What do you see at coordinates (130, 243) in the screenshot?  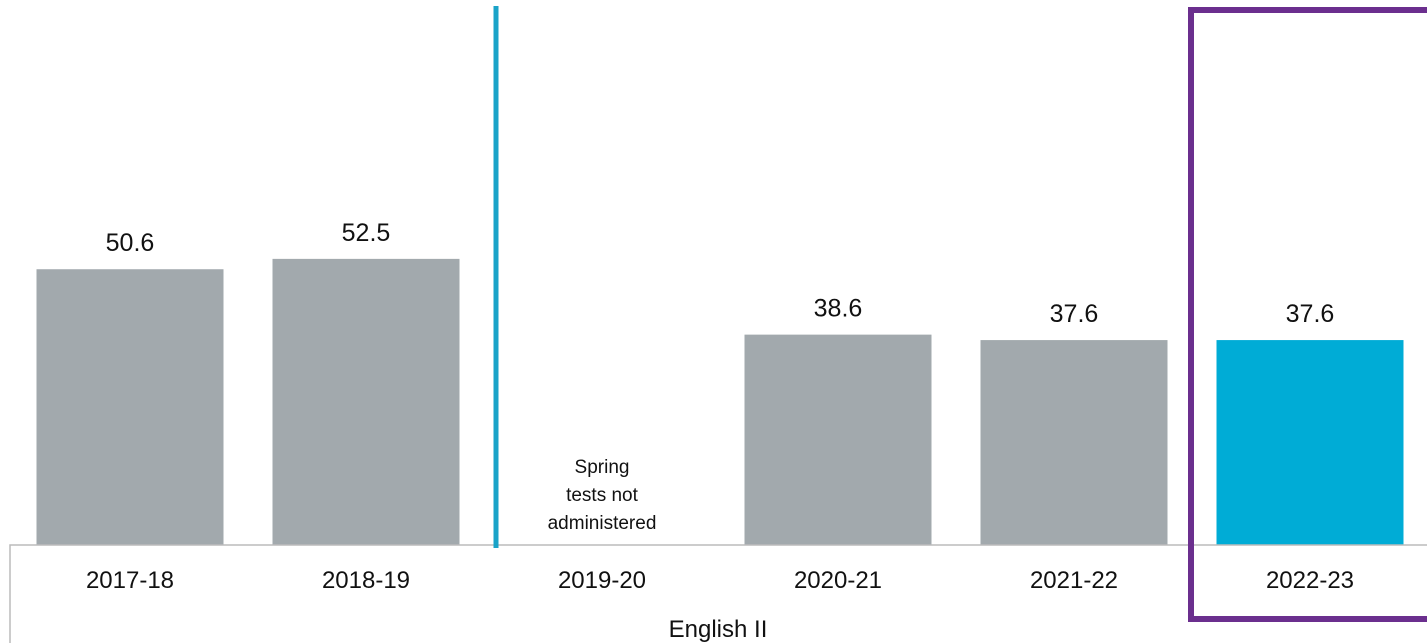 I see `data-label-2017-18: 50.6` at bounding box center [130, 243].